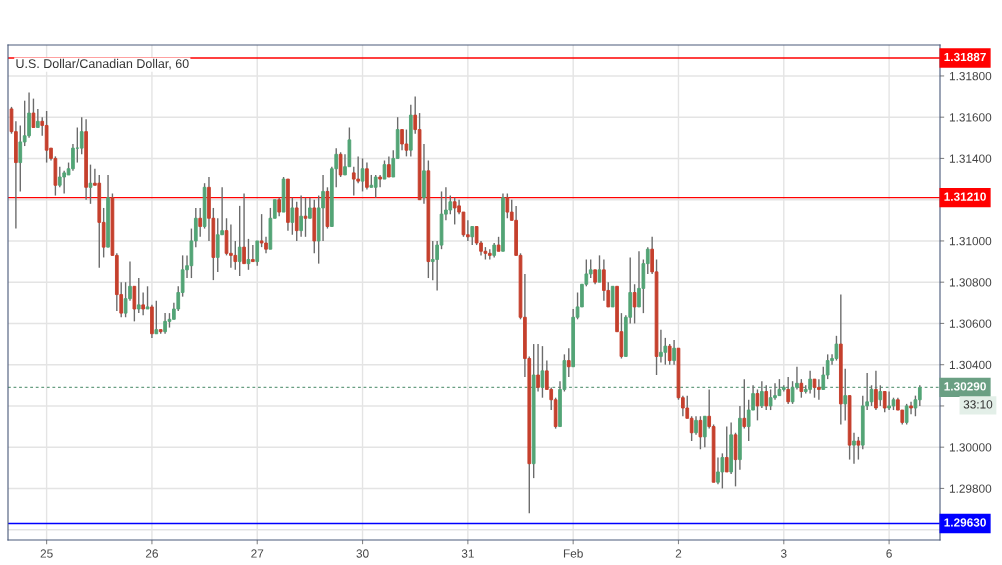  I want to click on x-tick-label: 26, so click(151, 553).